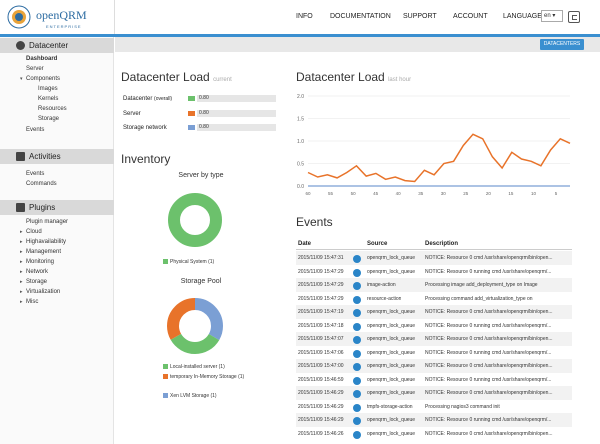 The height and width of the screenshot is (444, 600). Describe the element at coordinates (41, 184) in the screenshot. I see `sidebar-item-commands: Commands` at that location.